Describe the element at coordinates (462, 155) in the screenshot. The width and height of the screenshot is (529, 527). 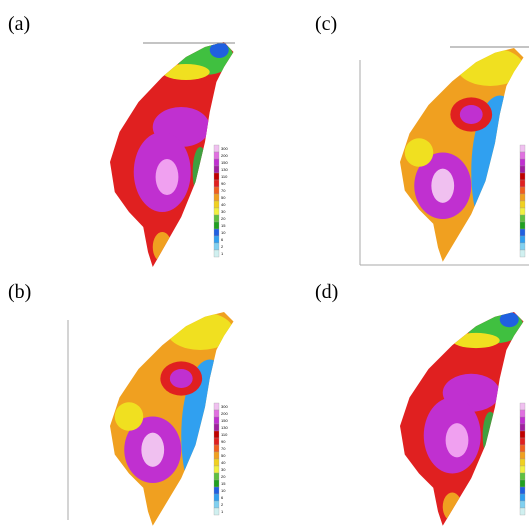
I see `map-c` at that location.